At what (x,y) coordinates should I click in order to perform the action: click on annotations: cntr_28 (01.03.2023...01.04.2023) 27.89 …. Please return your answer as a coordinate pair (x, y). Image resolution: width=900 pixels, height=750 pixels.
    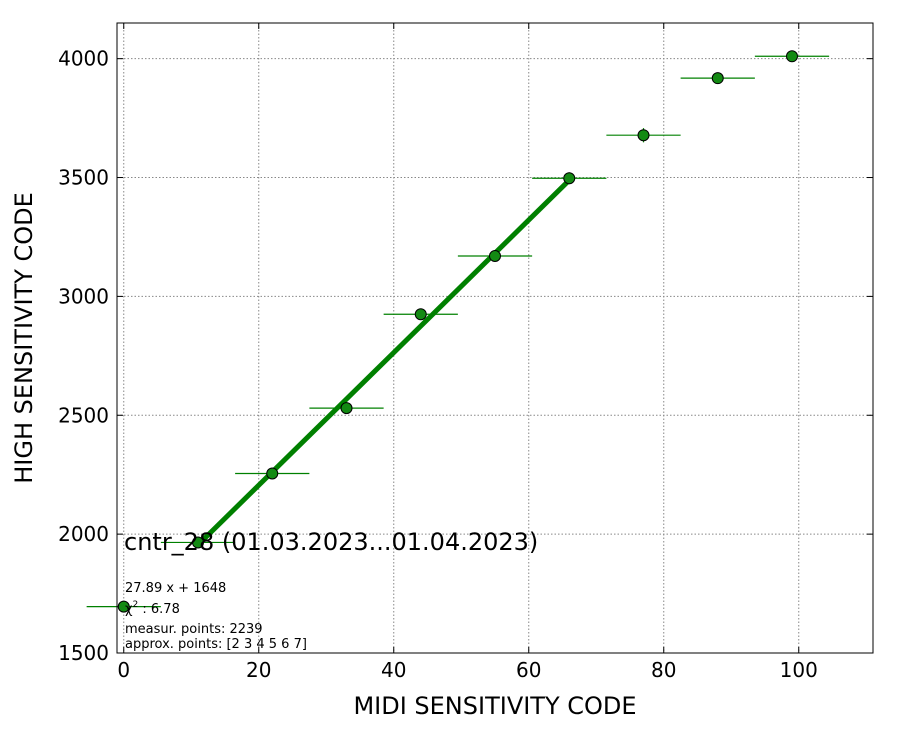
    Looking at the image, I should click on (331, 590).